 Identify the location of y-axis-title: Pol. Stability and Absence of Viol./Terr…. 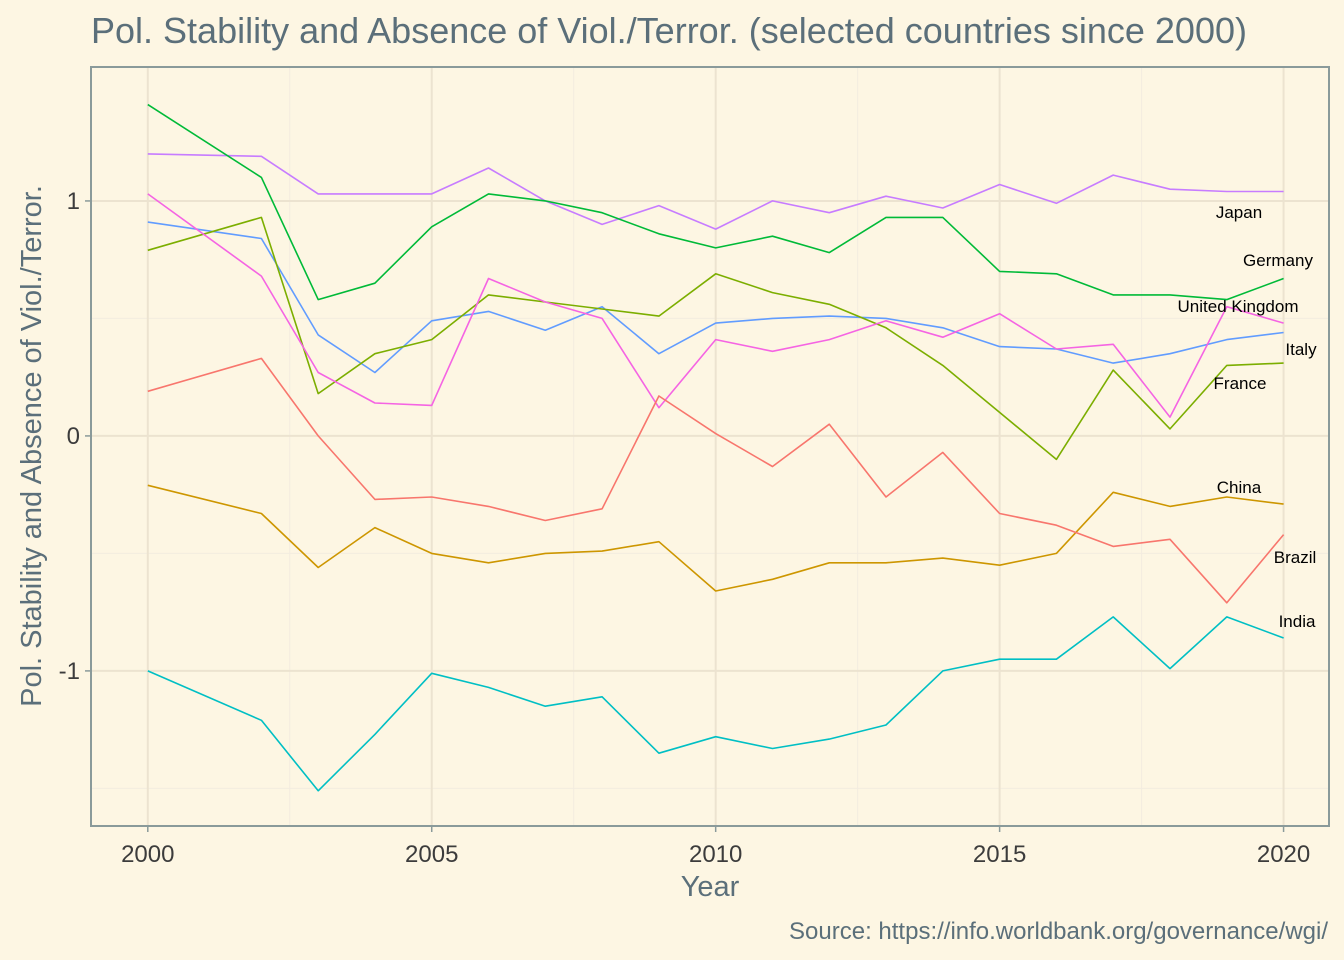
(32, 446).